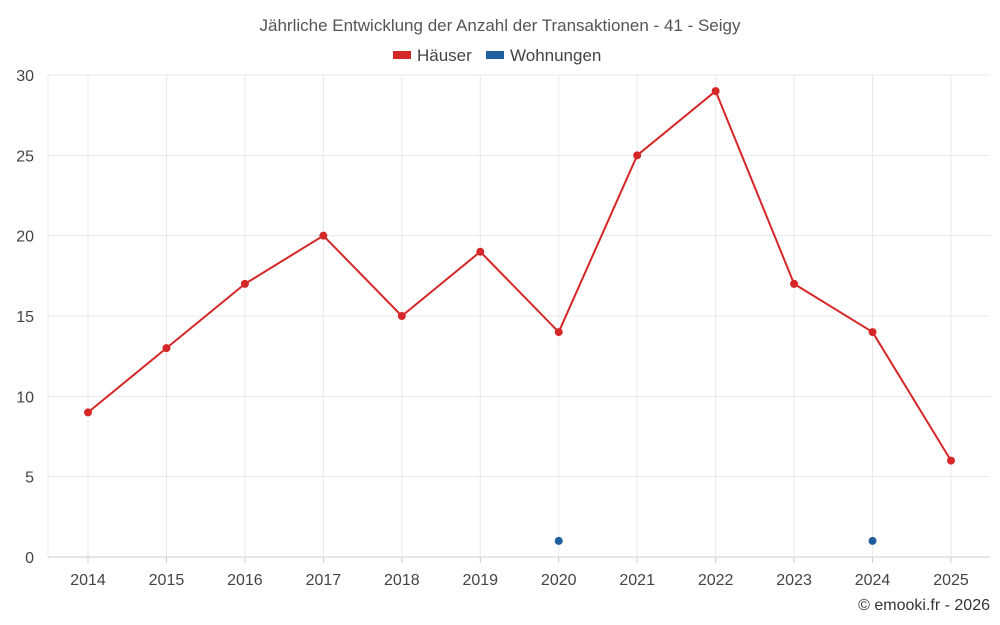 Image resolution: width=1000 pixels, height=625 pixels. I want to click on legend: Häuser Wohnungen, so click(497, 55).